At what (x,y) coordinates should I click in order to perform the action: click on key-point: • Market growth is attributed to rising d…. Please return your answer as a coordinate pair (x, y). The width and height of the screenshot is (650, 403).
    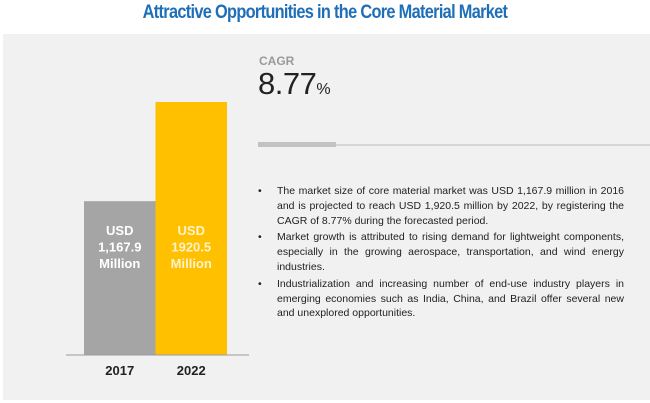
    Looking at the image, I should click on (441, 252).